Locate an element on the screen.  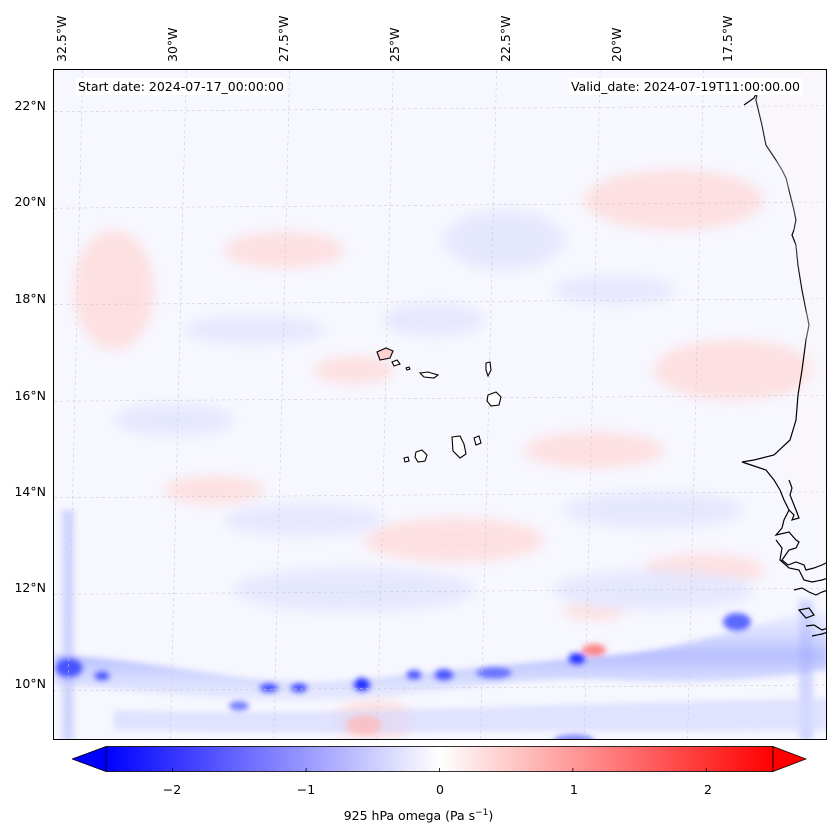
lon-label-17-5w: 17.5°W is located at coordinates (727, 38).